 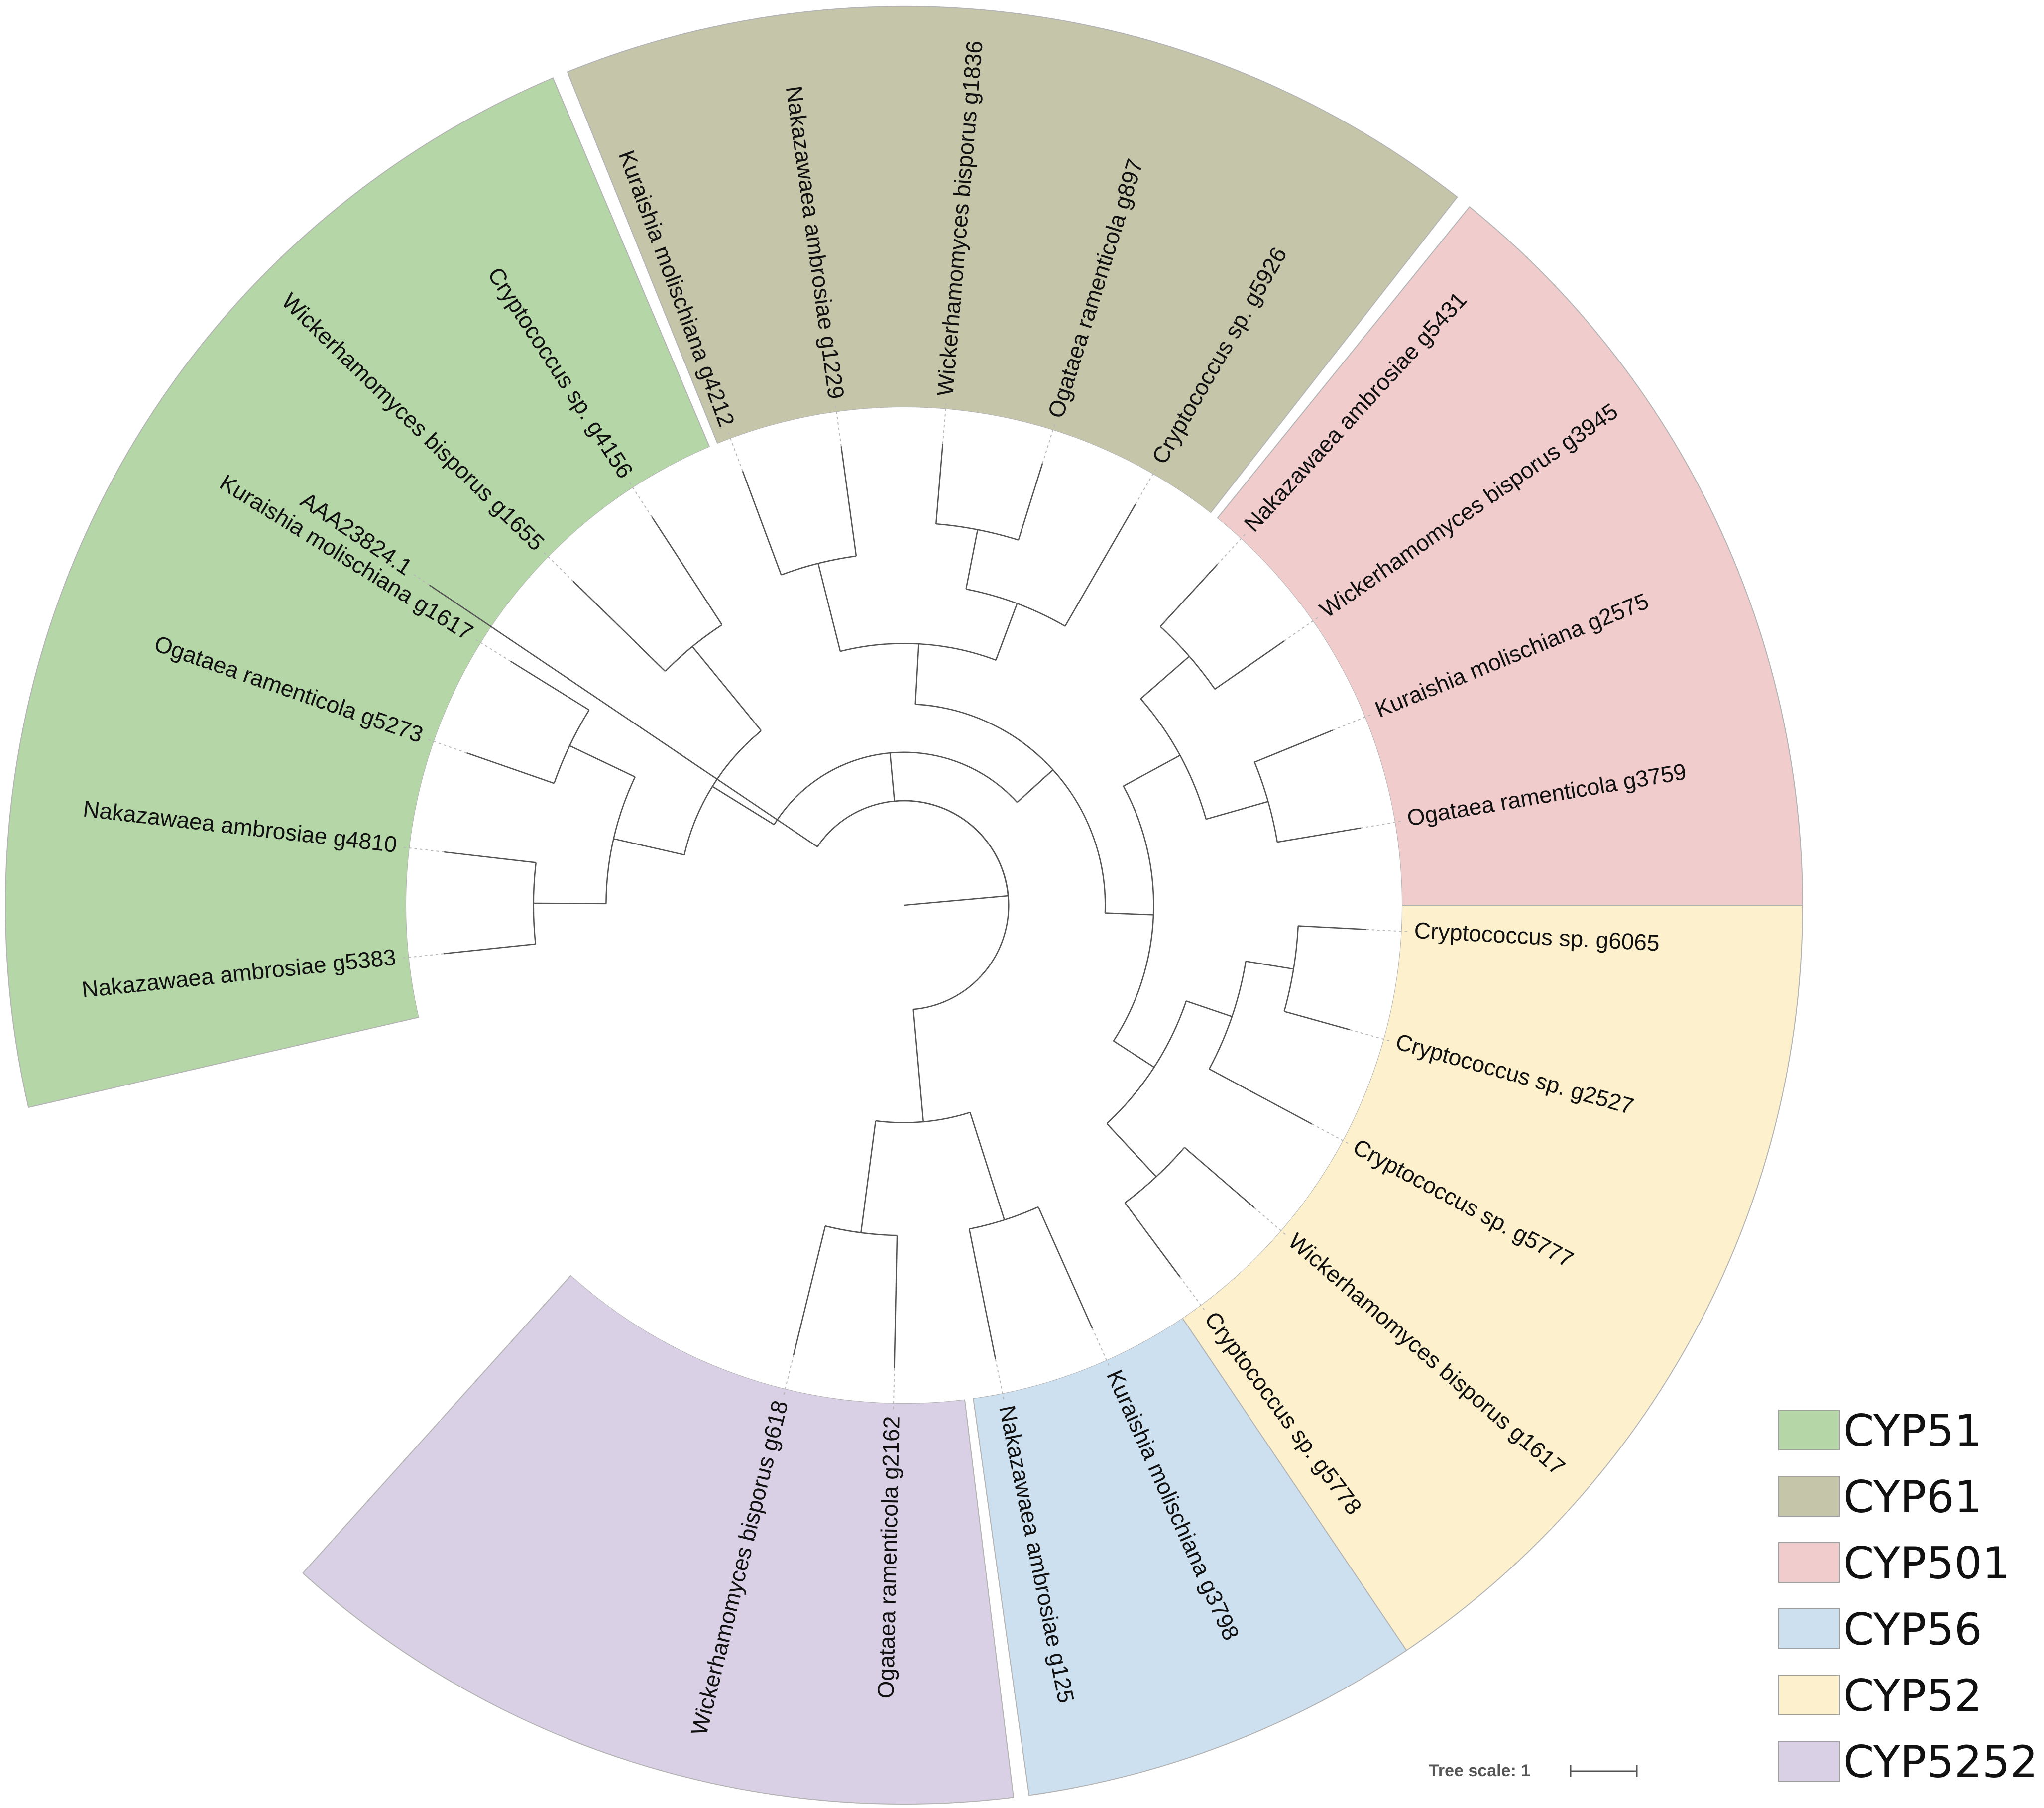 I want to click on legend-swatch-cyp51, so click(x=1809, y=1430).